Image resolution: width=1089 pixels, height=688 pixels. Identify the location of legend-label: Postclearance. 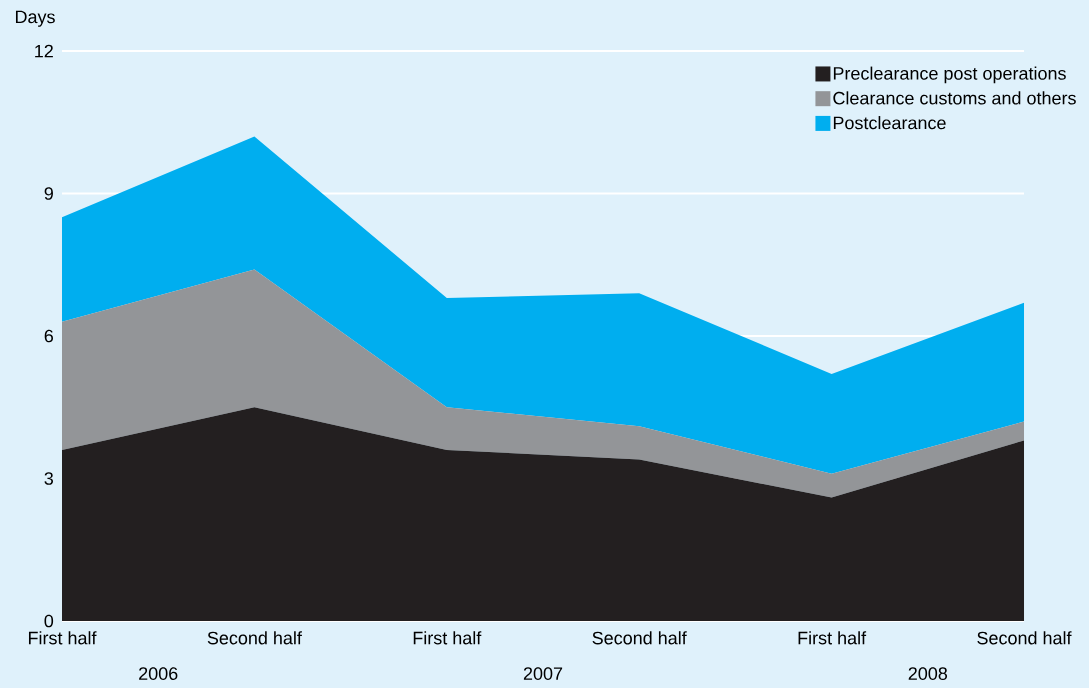
(889, 123).